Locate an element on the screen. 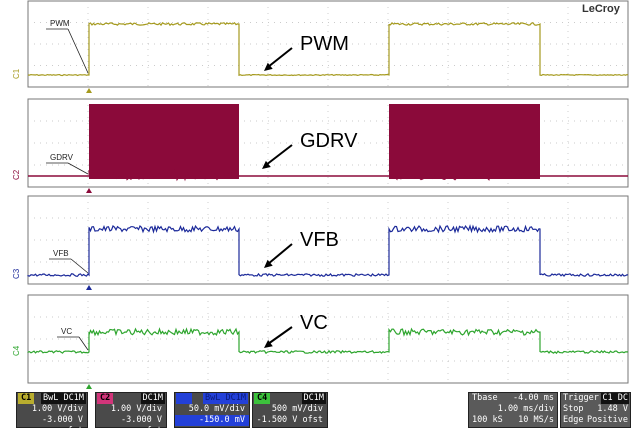 This screenshot has height=437, width=631. channel-marker: C1 is located at coordinates (16, 73).